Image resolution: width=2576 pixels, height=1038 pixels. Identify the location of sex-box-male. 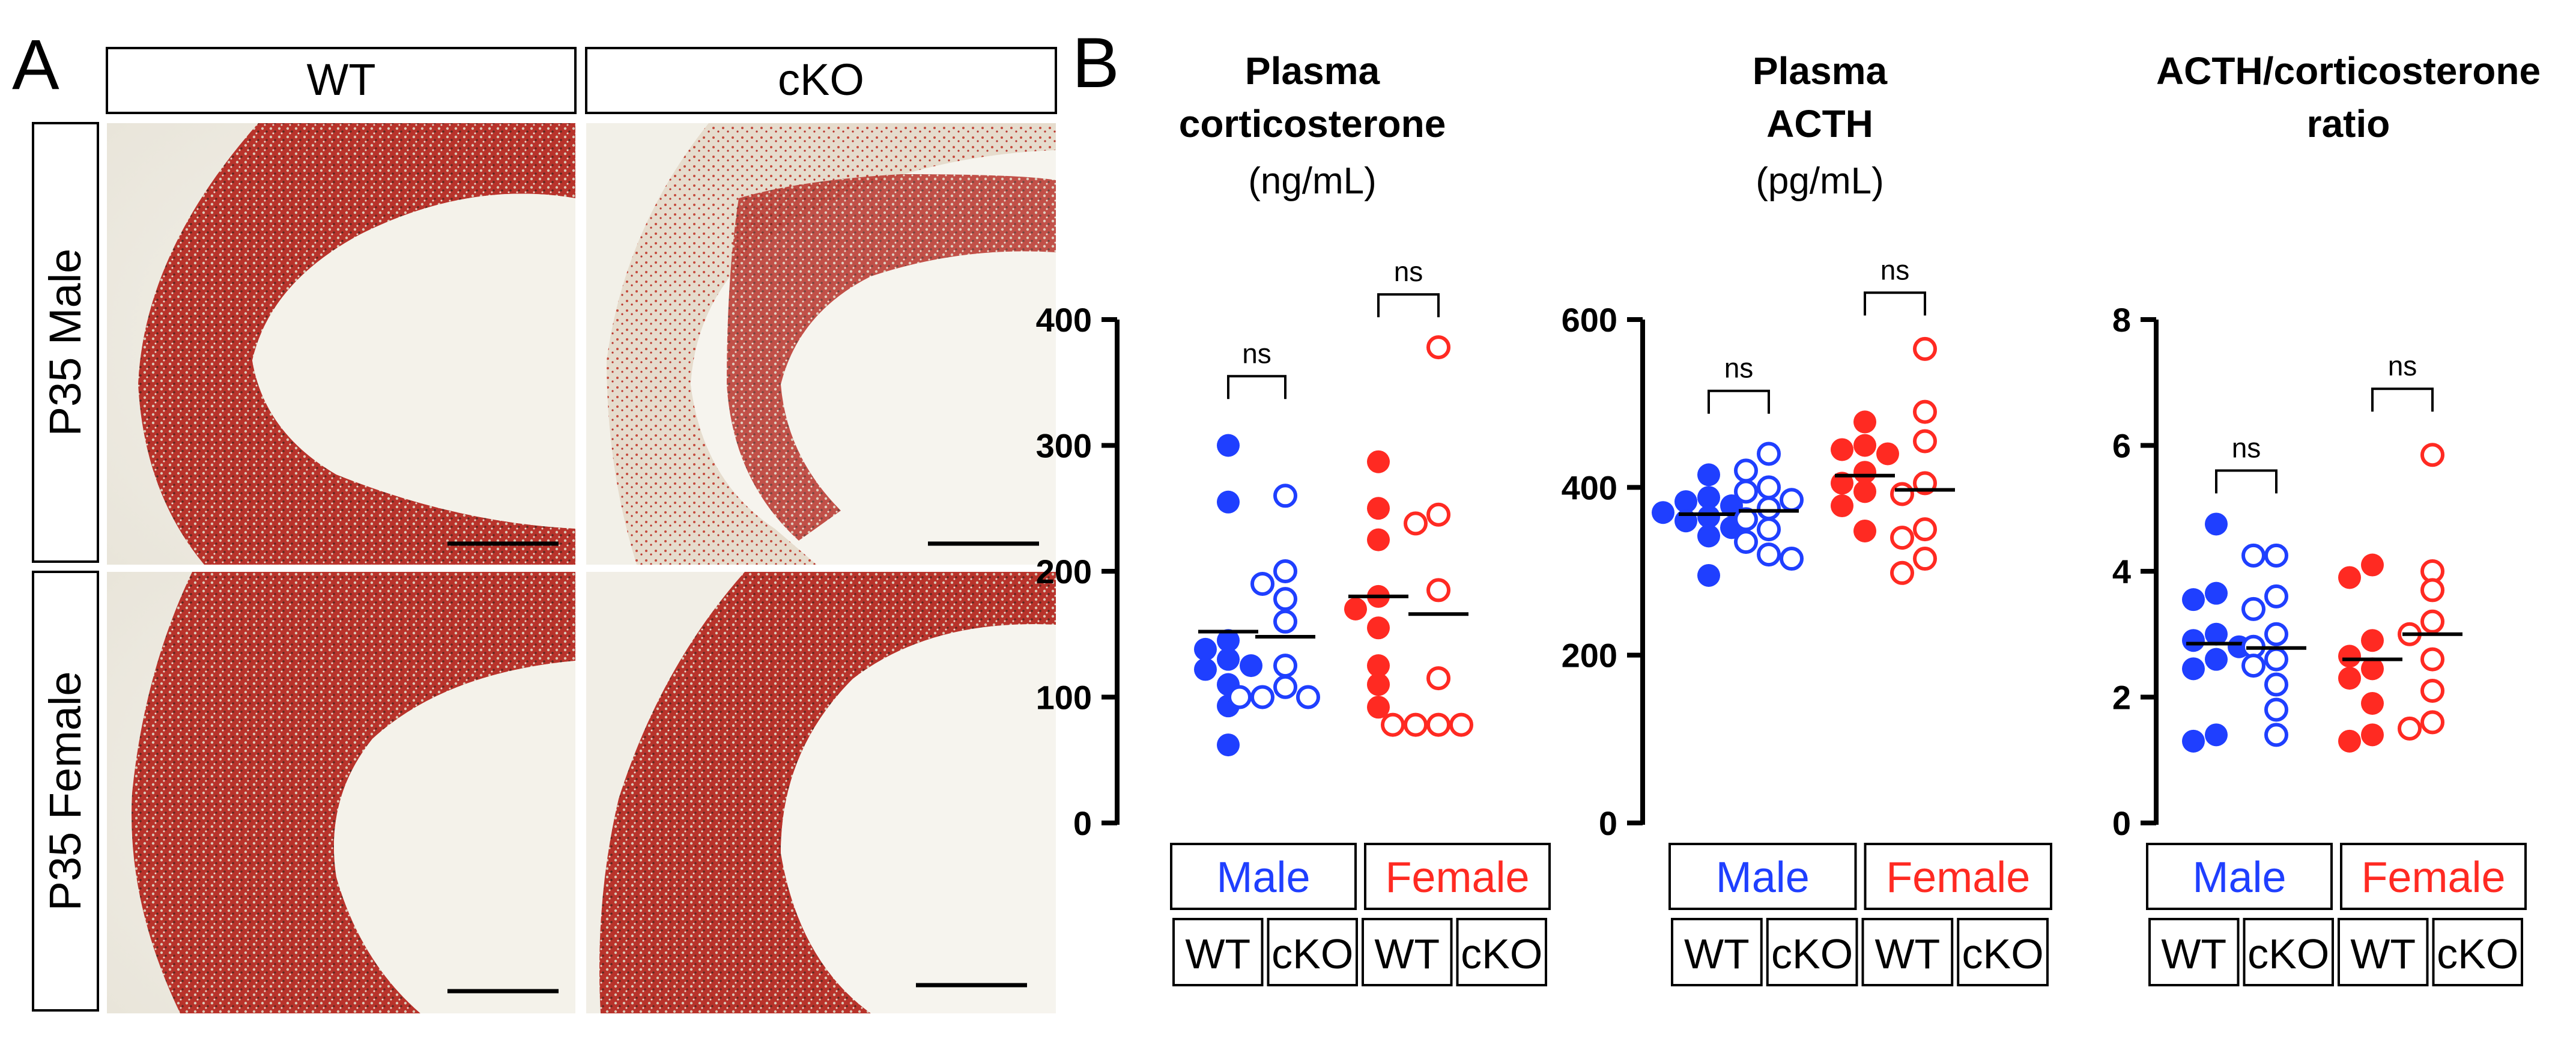
(2239, 876).